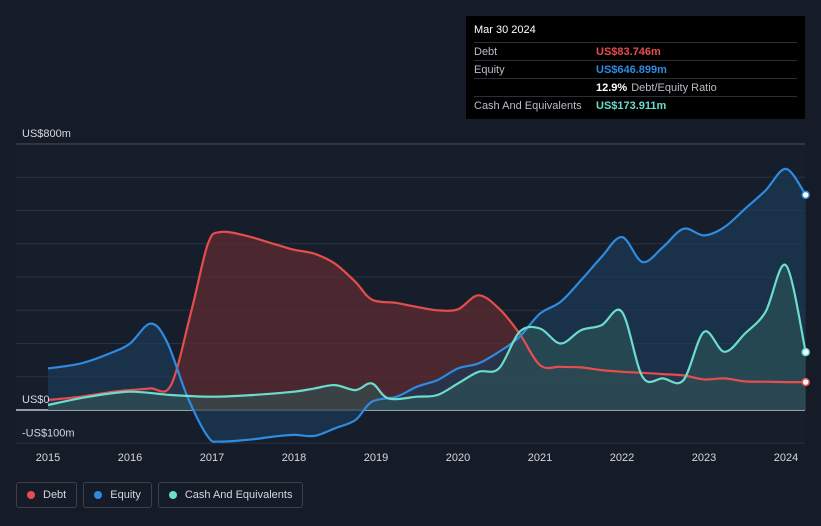 This screenshot has height=526, width=821. I want to click on tooltip-date: Mar 30 2024, so click(505, 30).